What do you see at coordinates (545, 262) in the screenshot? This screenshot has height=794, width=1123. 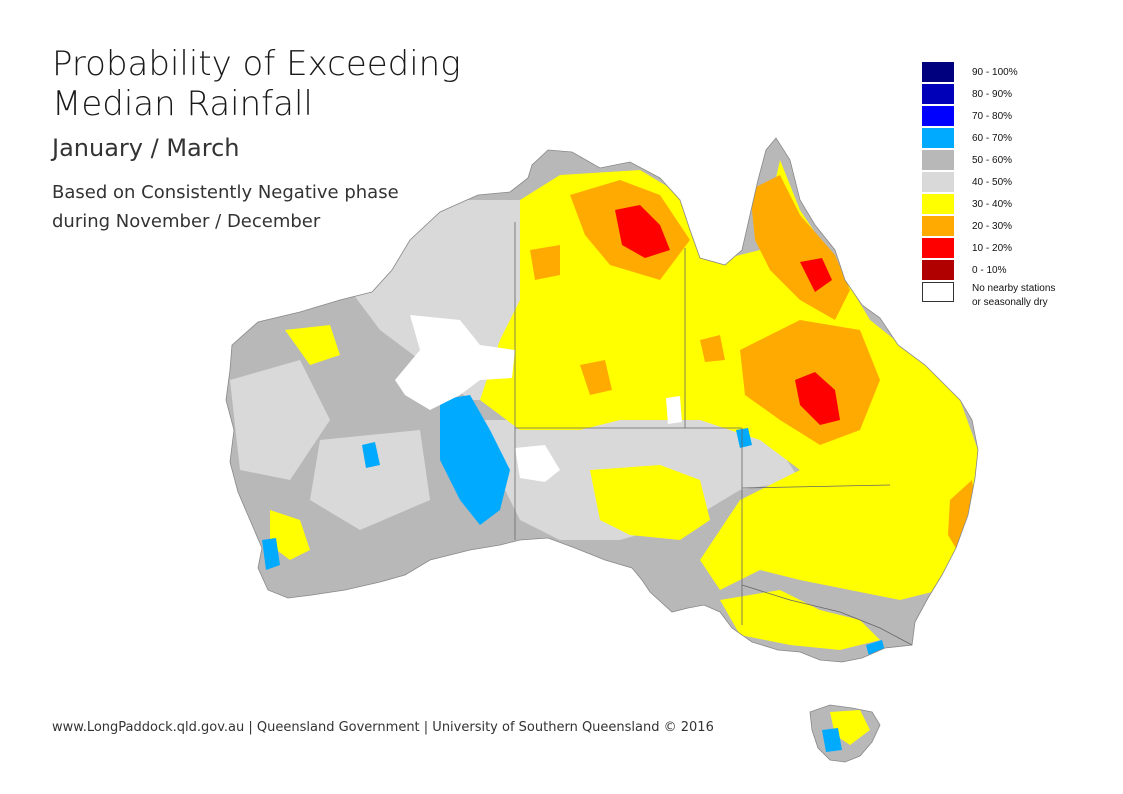 I see `zone-20-30-nt-west` at bounding box center [545, 262].